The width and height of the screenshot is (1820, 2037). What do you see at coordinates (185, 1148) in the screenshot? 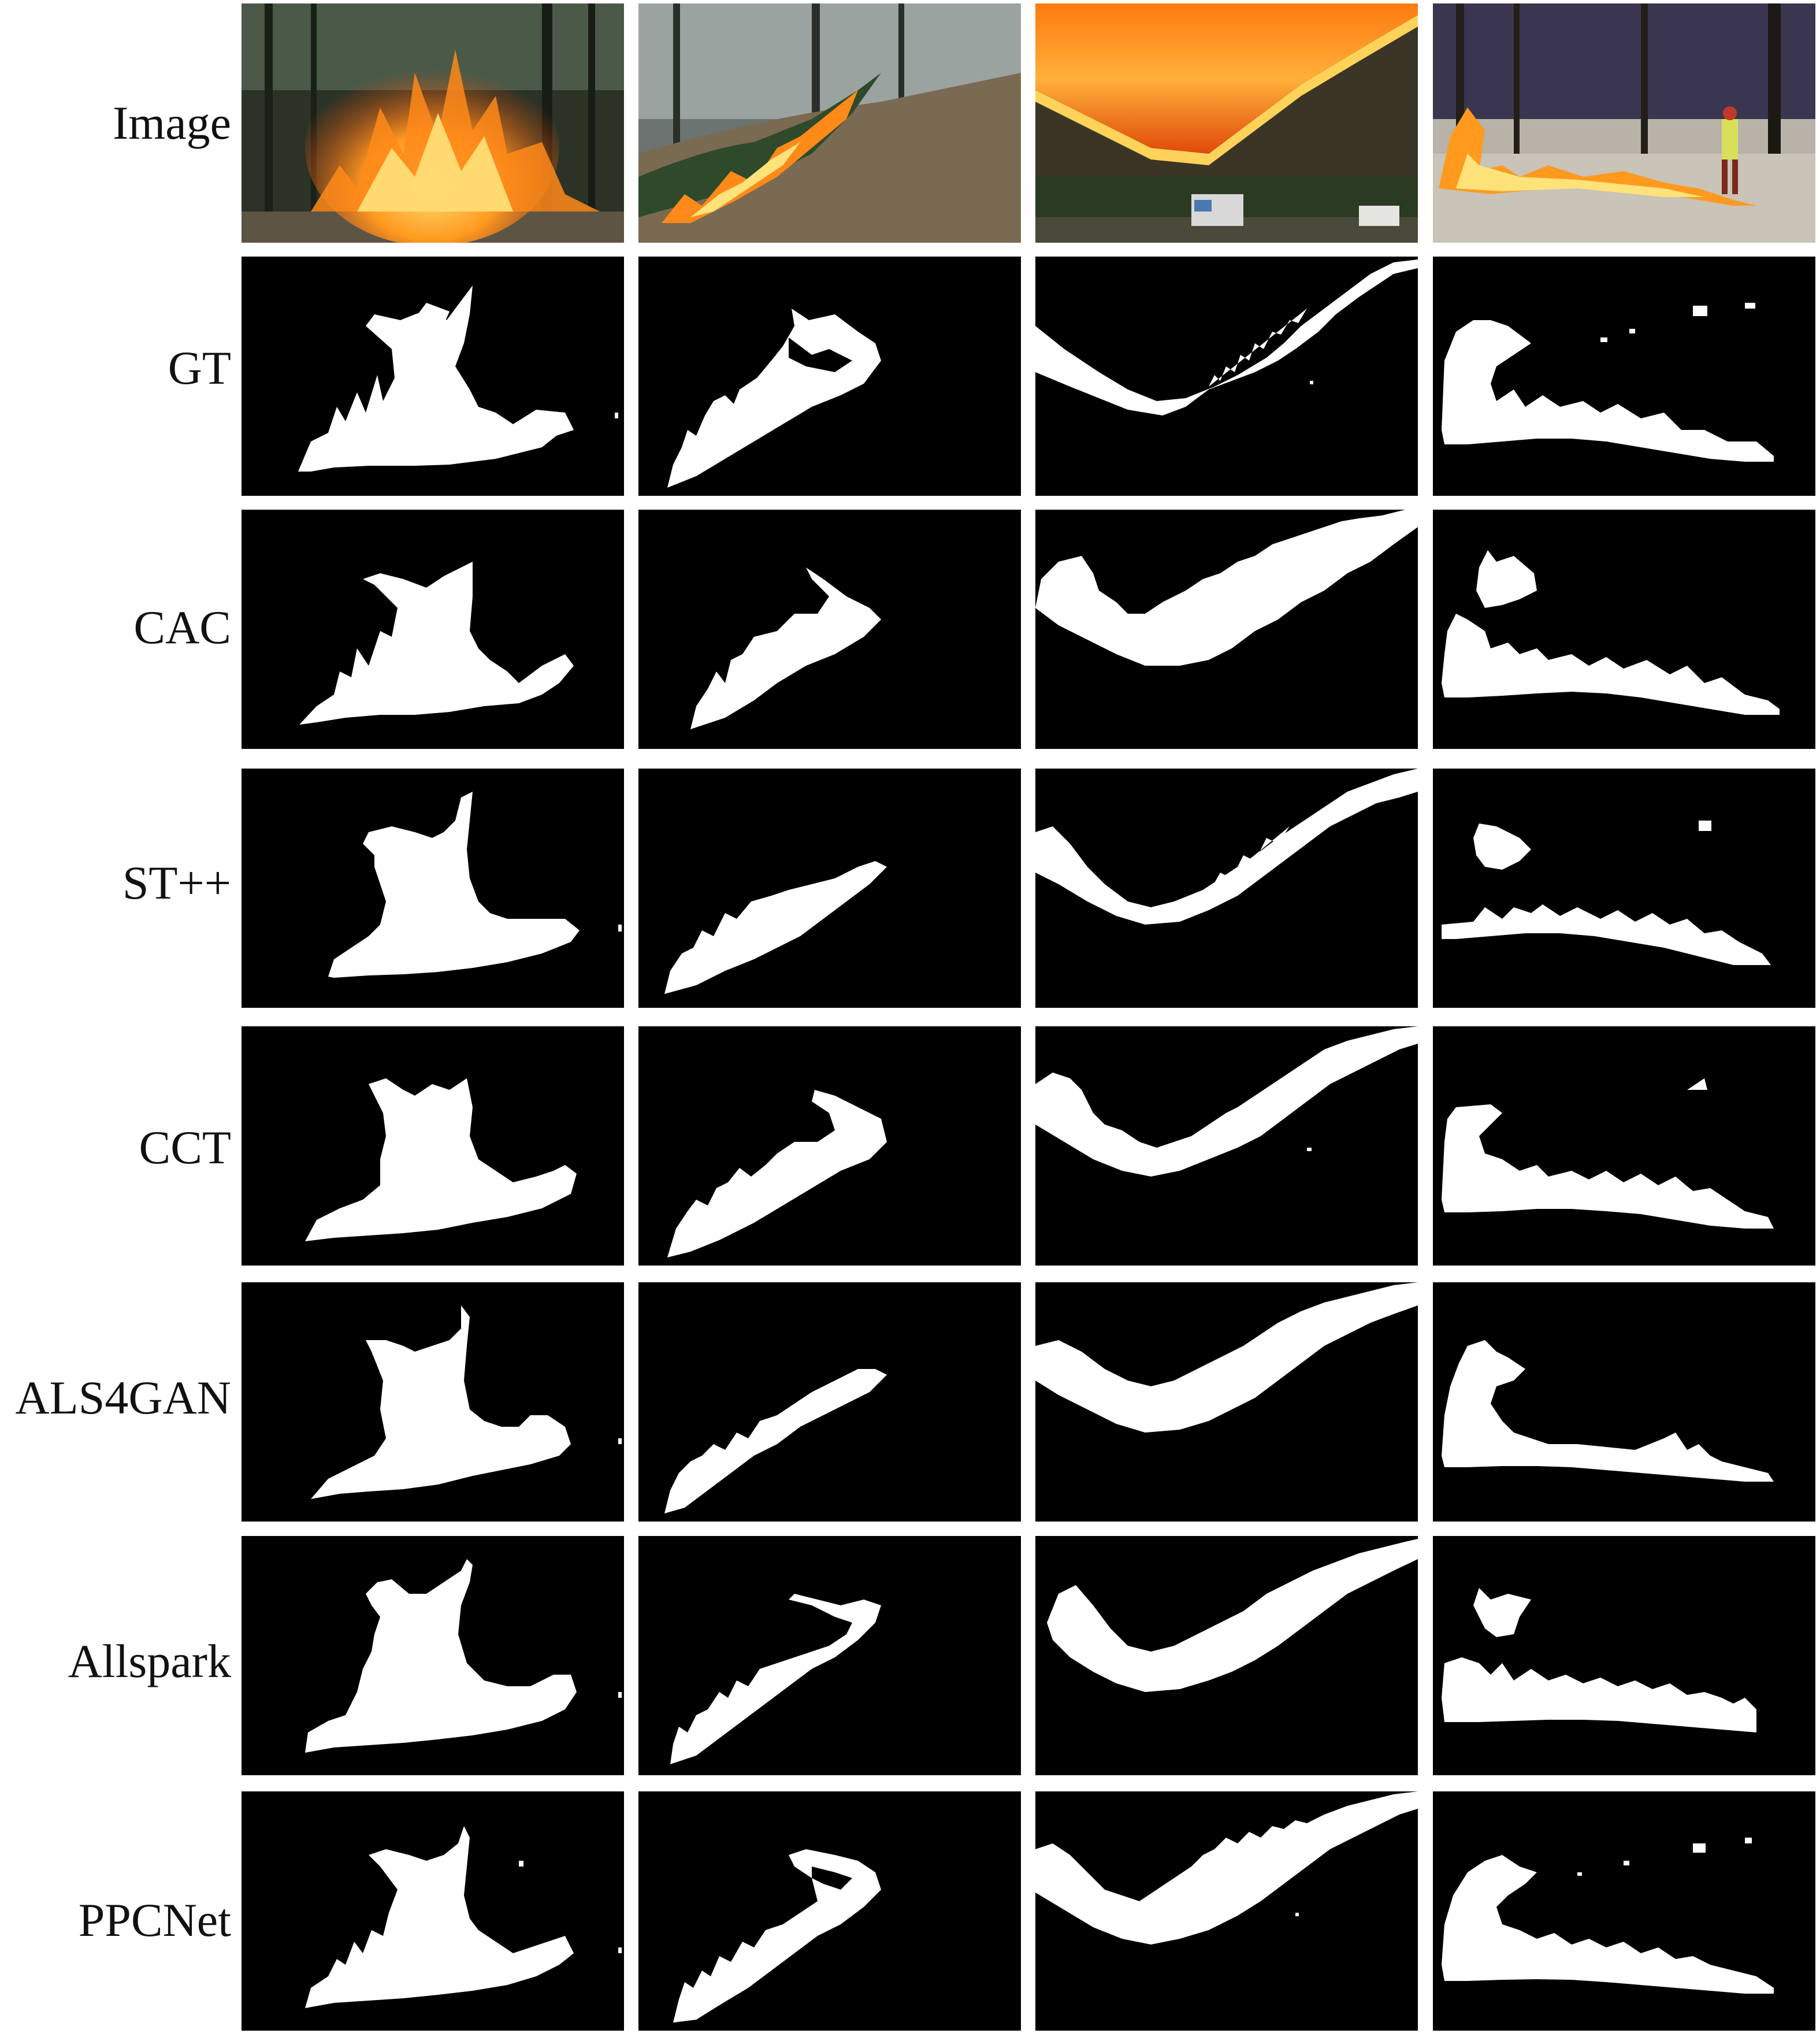
I see `row-label-cct: CCT` at bounding box center [185, 1148].